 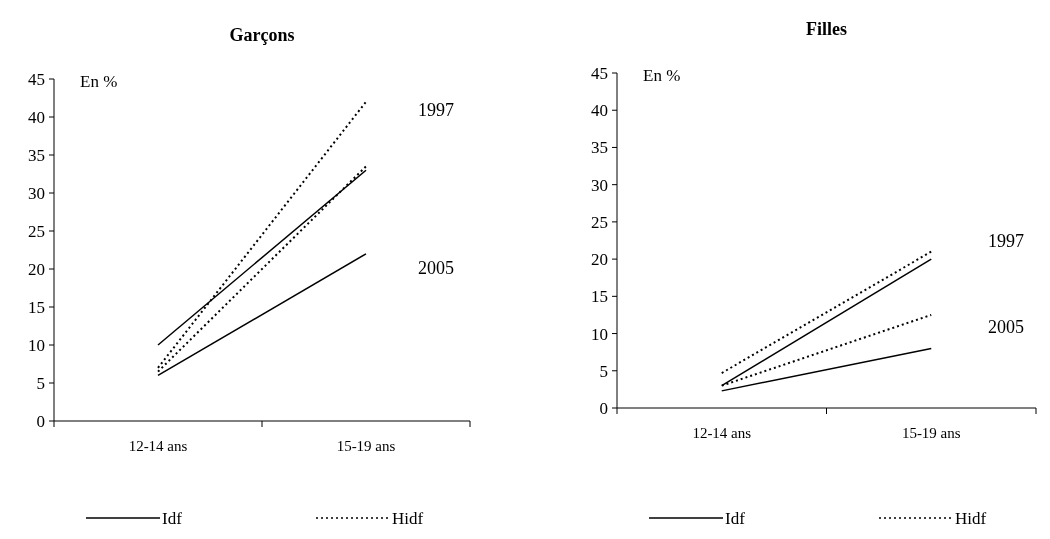 What do you see at coordinates (262, 35) in the screenshot?
I see `chart-title: Garçons` at bounding box center [262, 35].